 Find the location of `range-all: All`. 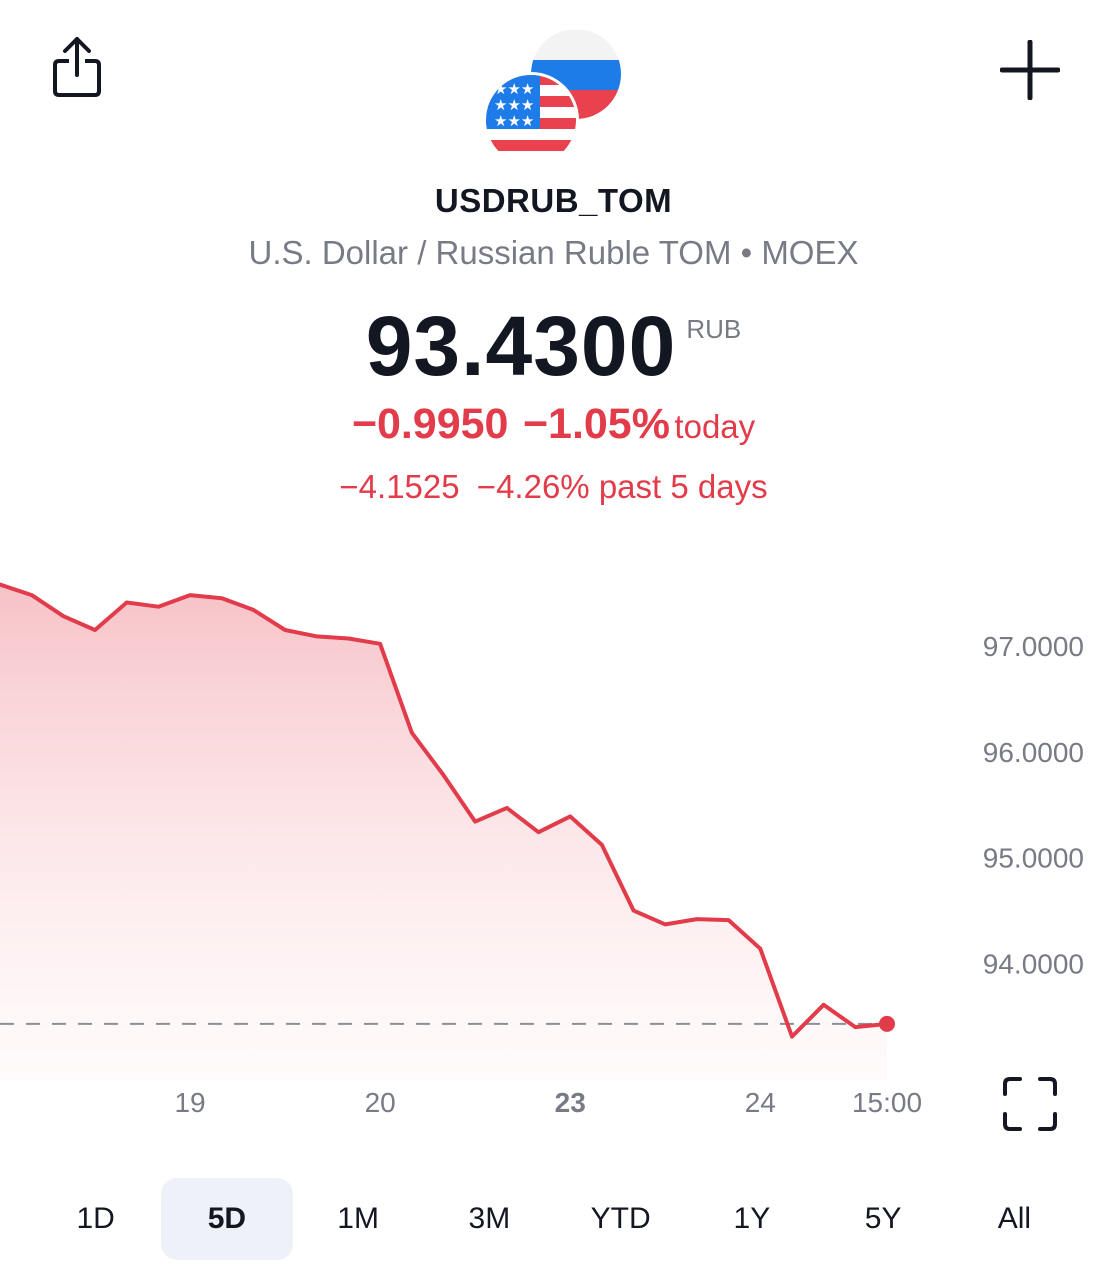

range-all: All is located at coordinates (1014, 1218).